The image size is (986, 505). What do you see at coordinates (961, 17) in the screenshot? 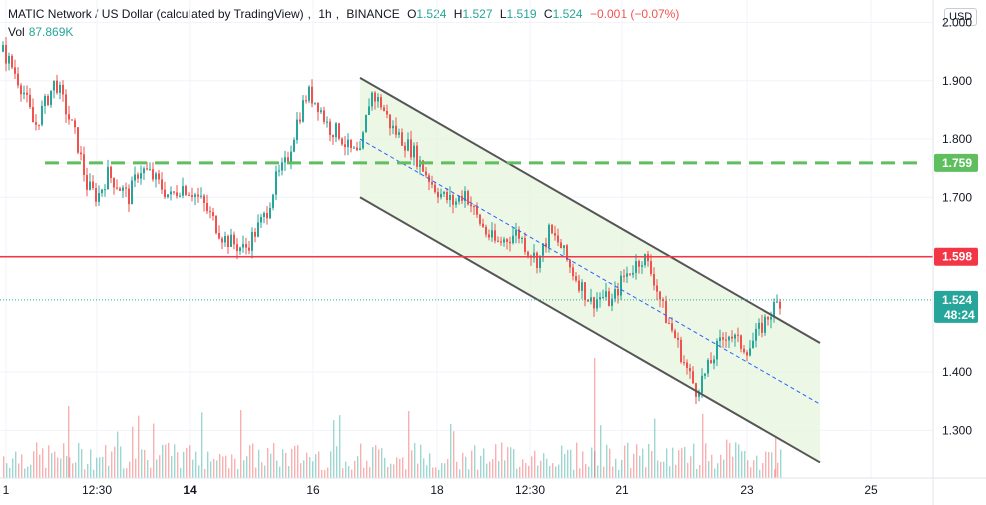
I see `currency-button: USD` at bounding box center [961, 17].